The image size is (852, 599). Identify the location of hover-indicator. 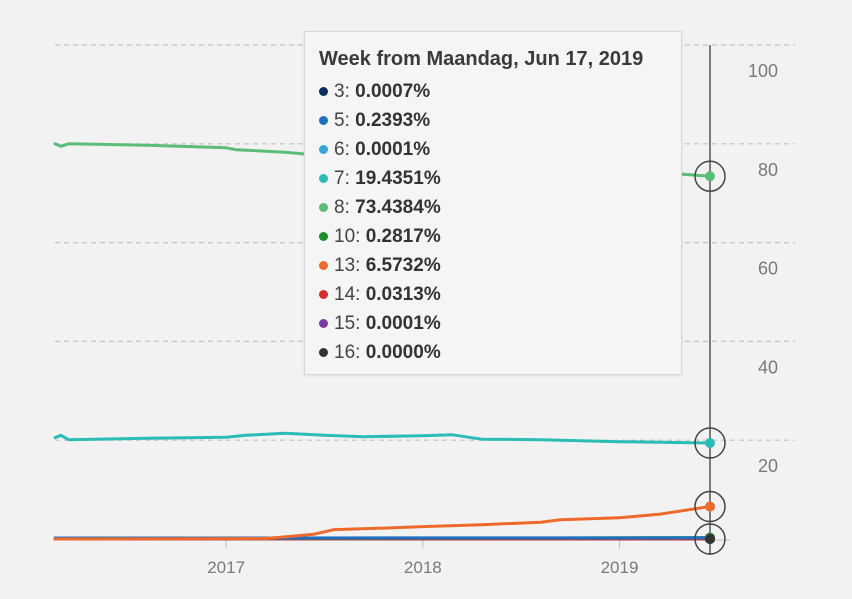
(710, 300).